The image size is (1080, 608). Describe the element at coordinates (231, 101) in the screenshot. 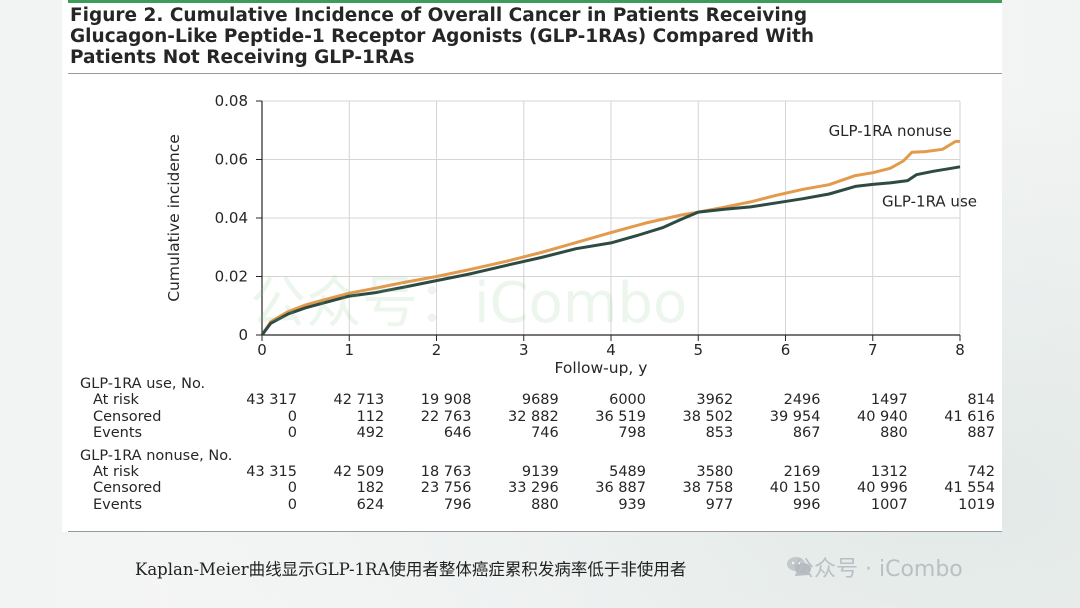

I see `y-tick-label: 0.08` at that location.